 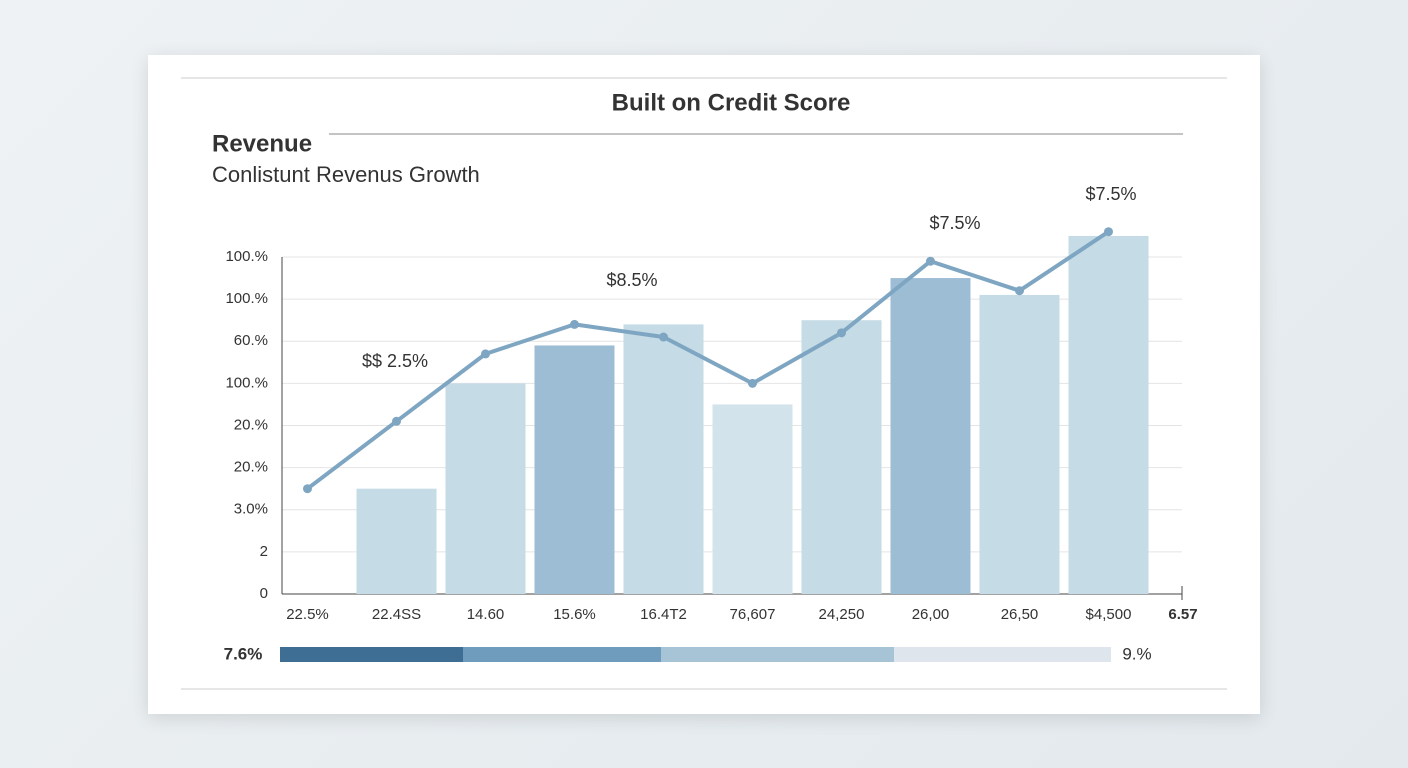 I want to click on footer-right: 9.%, so click(x=1136, y=653).